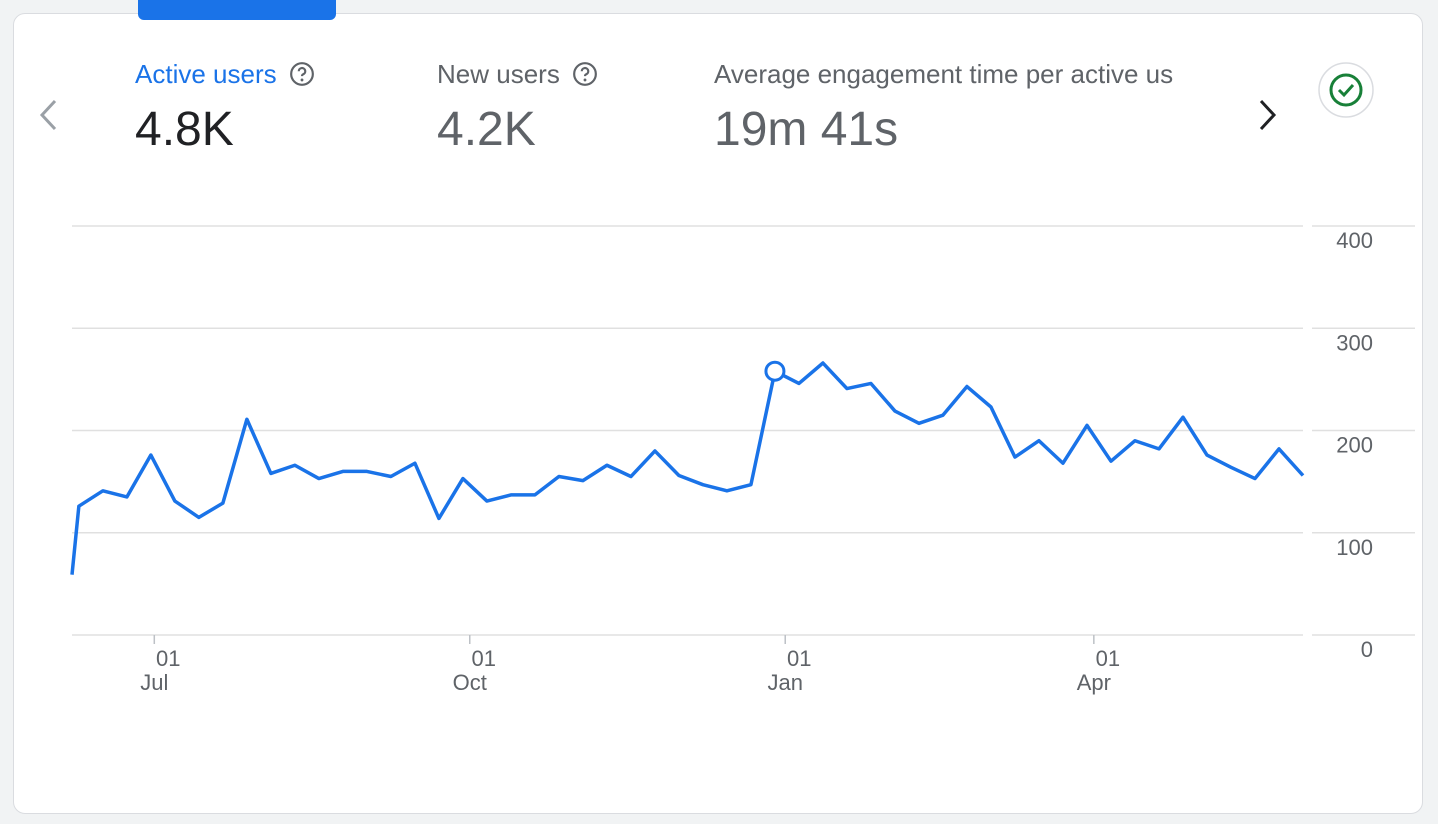  What do you see at coordinates (775, 371) in the screenshot?
I see `highlight-point` at bounding box center [775, 371].